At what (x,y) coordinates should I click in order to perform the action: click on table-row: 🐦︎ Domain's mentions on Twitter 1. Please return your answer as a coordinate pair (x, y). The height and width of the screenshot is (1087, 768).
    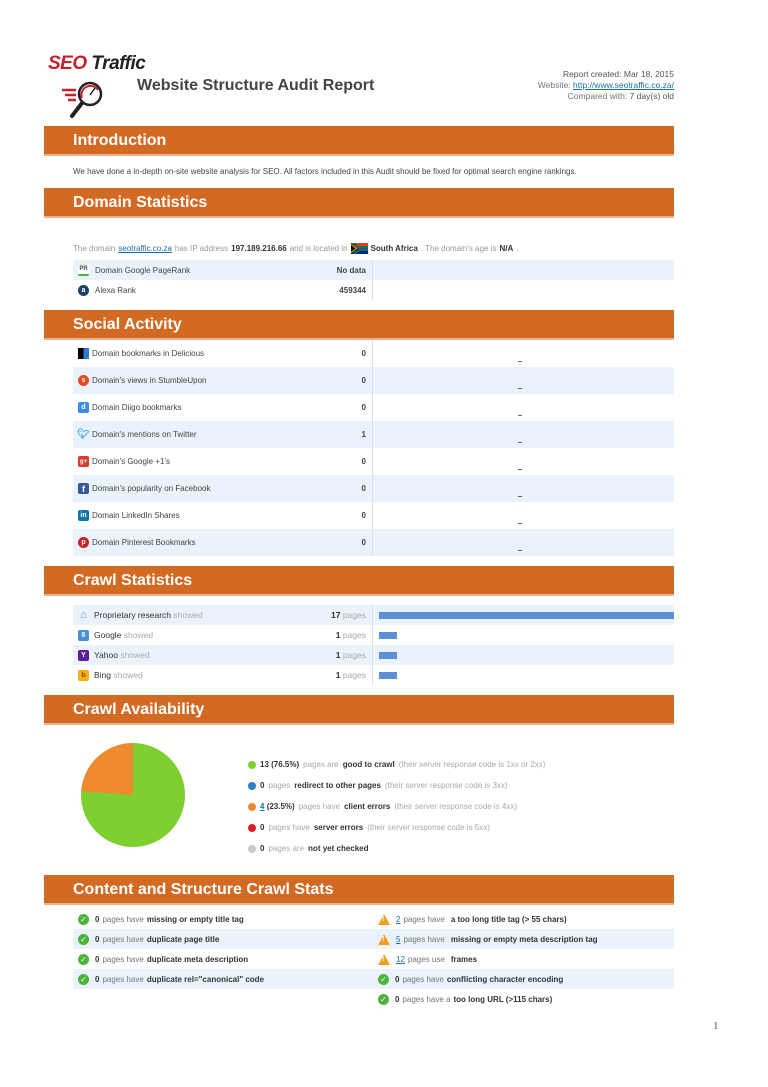
    Looking at the image, I should click on (373, 434).